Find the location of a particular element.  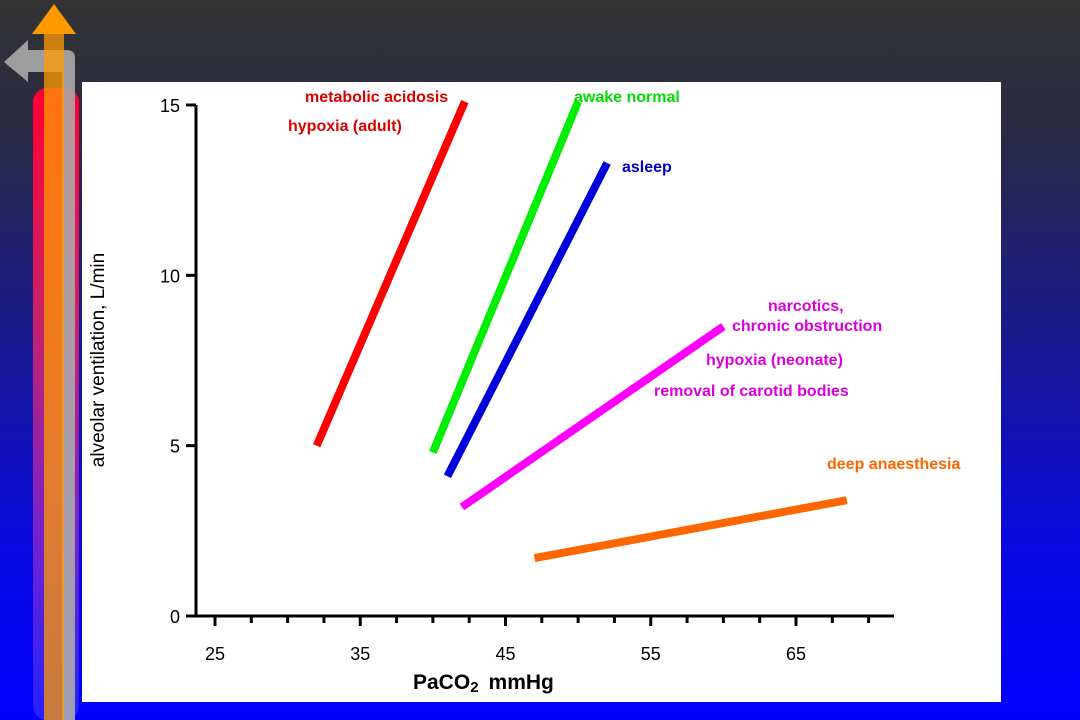

annotation-chronic-obstruction: chronic obstruction is located at coordinates (807, 326).